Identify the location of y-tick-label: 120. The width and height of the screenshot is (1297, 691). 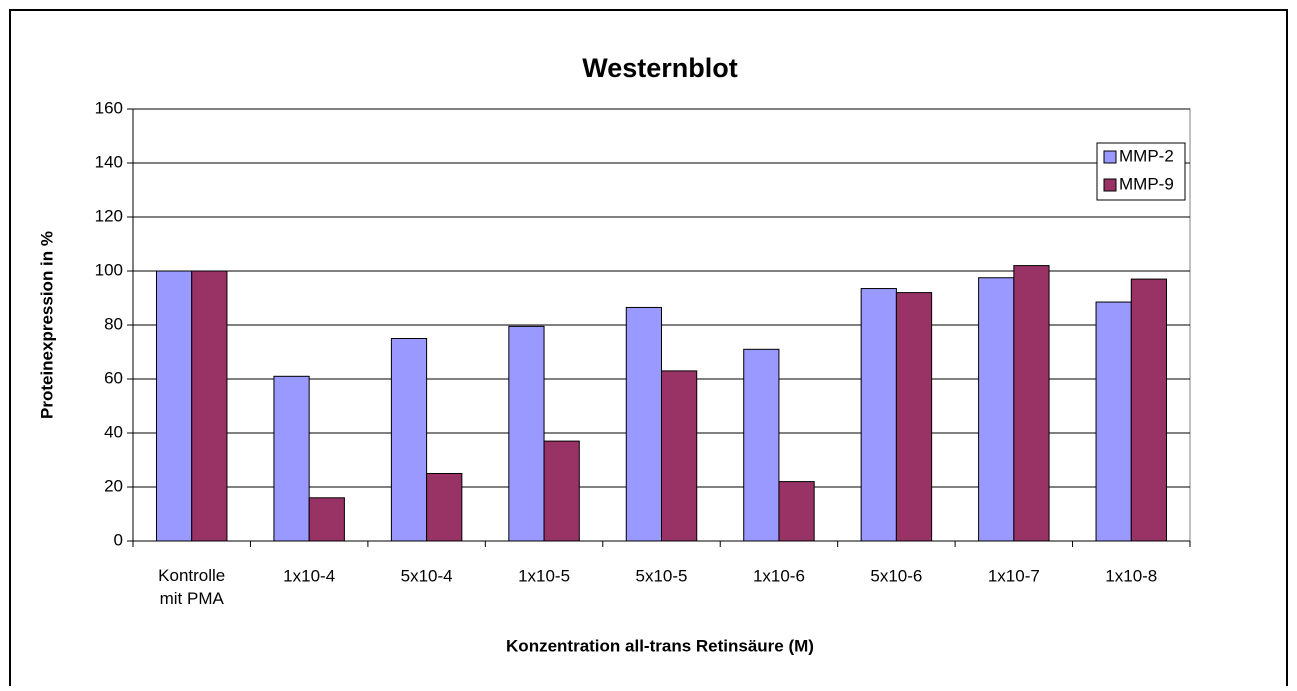
(109, 215).